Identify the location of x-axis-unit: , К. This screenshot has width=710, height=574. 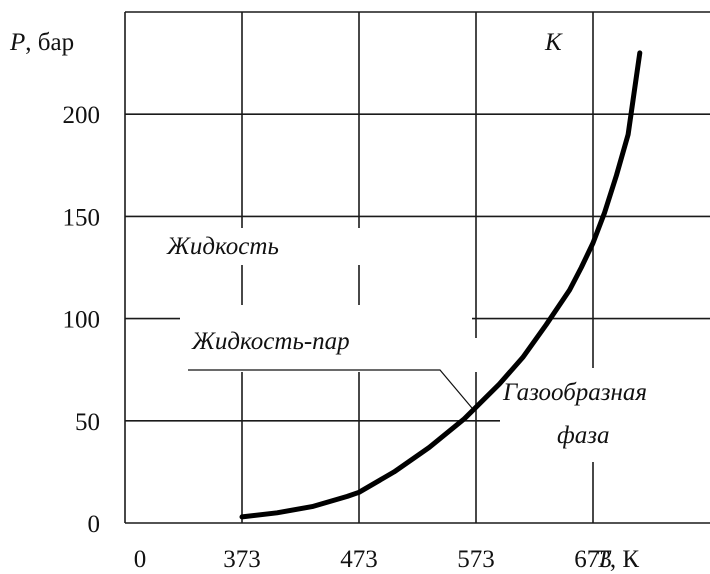
(625, 559).